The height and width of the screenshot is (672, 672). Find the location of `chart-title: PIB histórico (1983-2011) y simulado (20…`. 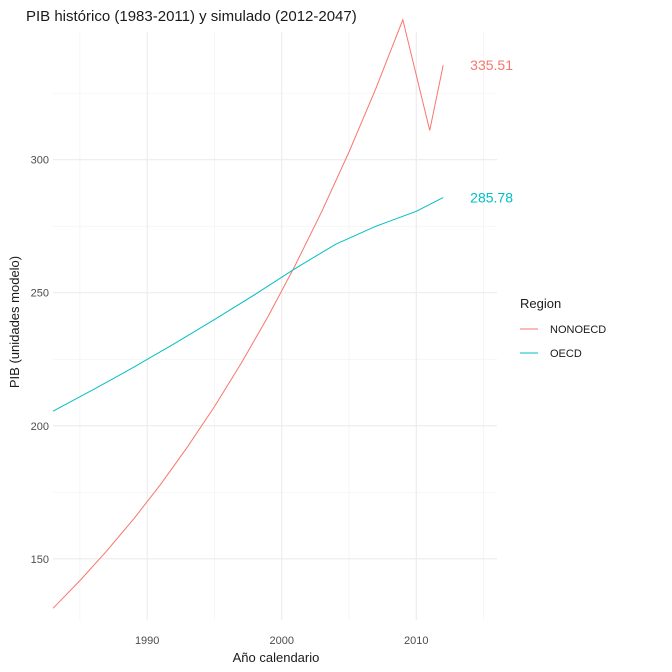

chart-title: PIB histórico (1983-2011) y simulado (20… is located at coordinates (191, 16).